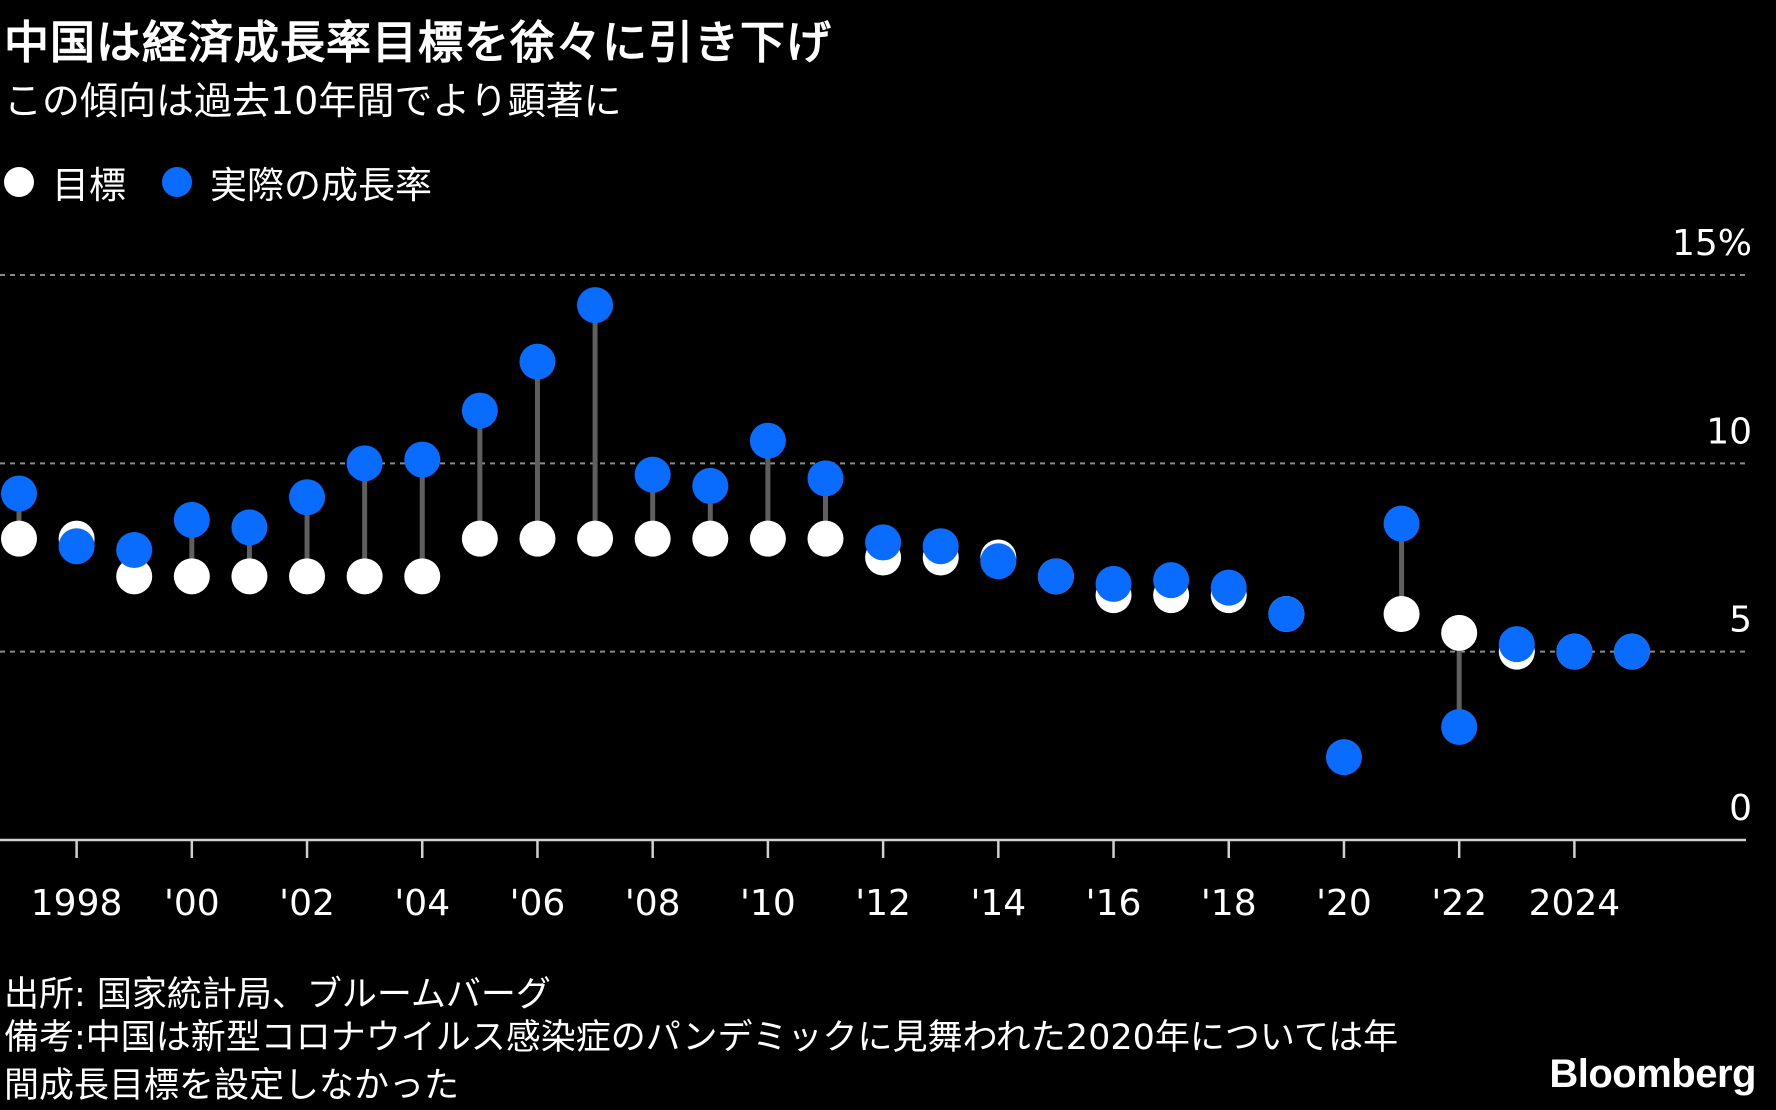 This screenshot has height=1110, width=1776. Describe the element at coordinates (653, 903) in the screenshot. I see `x-tick-label: '08` at that location.